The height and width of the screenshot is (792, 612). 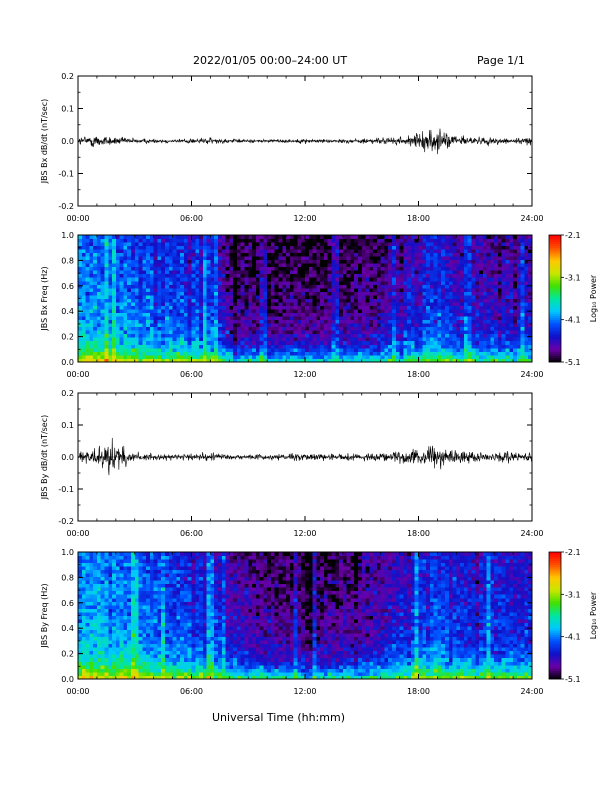 What do you see at coordinates (66, 489) in the screenshot?
I see `y-tick-label: -0.1` at bounding box center [66, 489].